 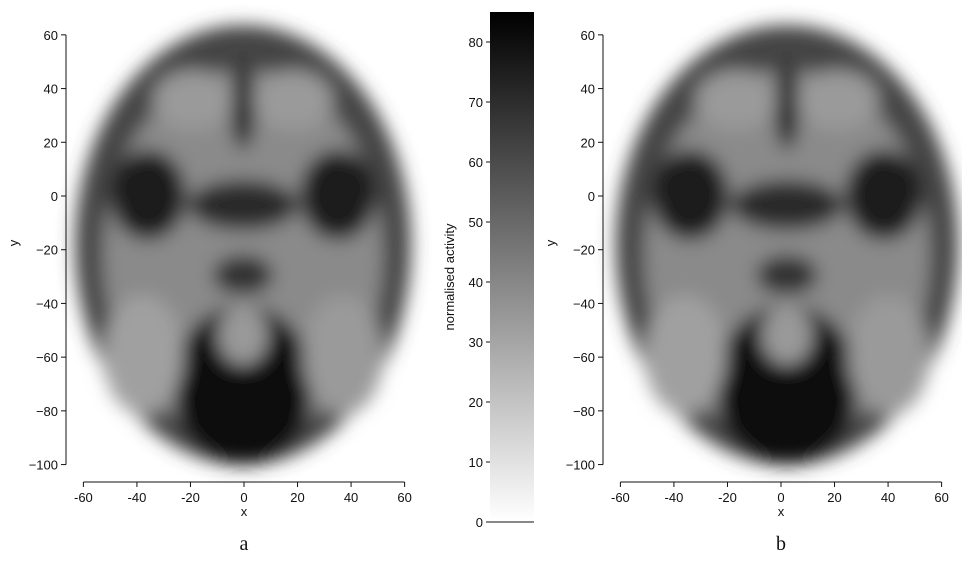 I want to click on y-tick-label: 80, so click(x=476, y=42).